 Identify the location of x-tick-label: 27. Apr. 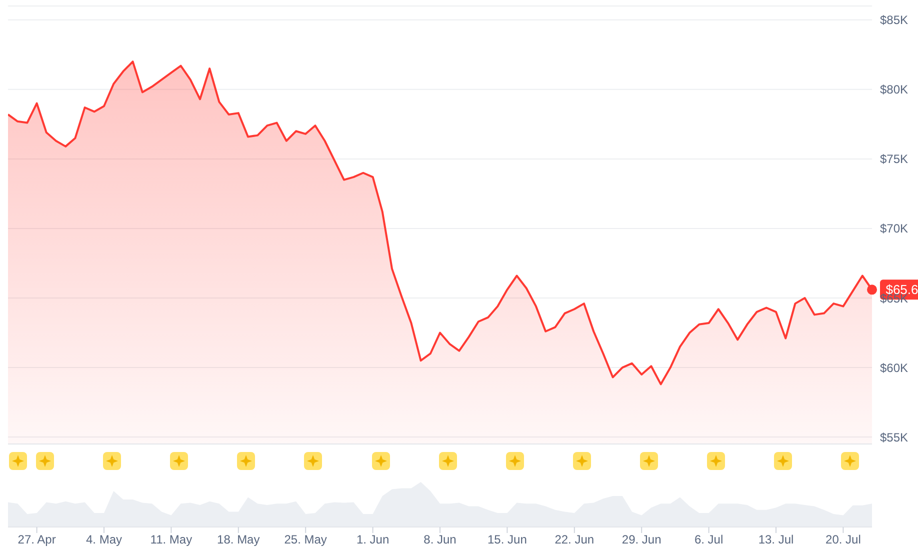
(37, 539).